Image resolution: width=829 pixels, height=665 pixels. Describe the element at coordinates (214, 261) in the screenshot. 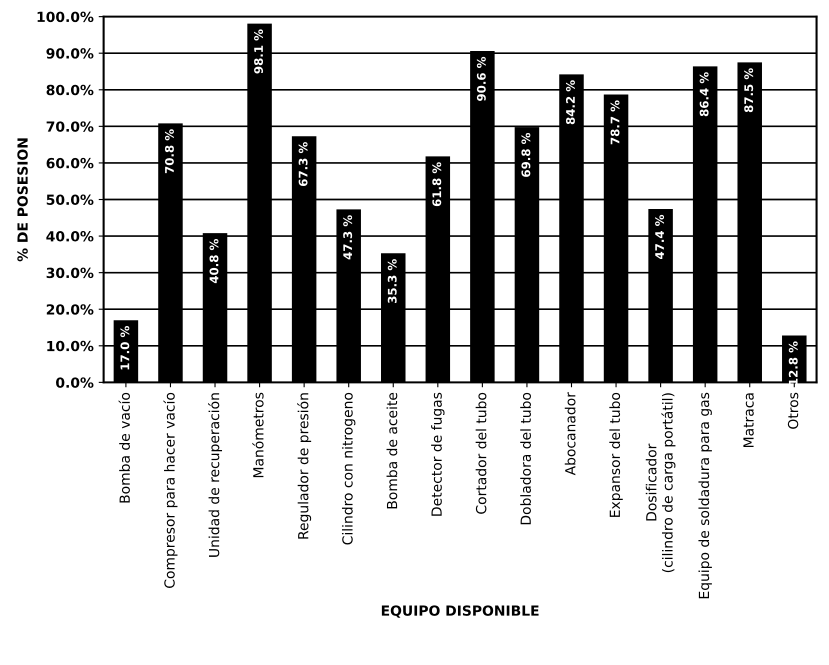

I see `data-label: 40.8 %` at that location.